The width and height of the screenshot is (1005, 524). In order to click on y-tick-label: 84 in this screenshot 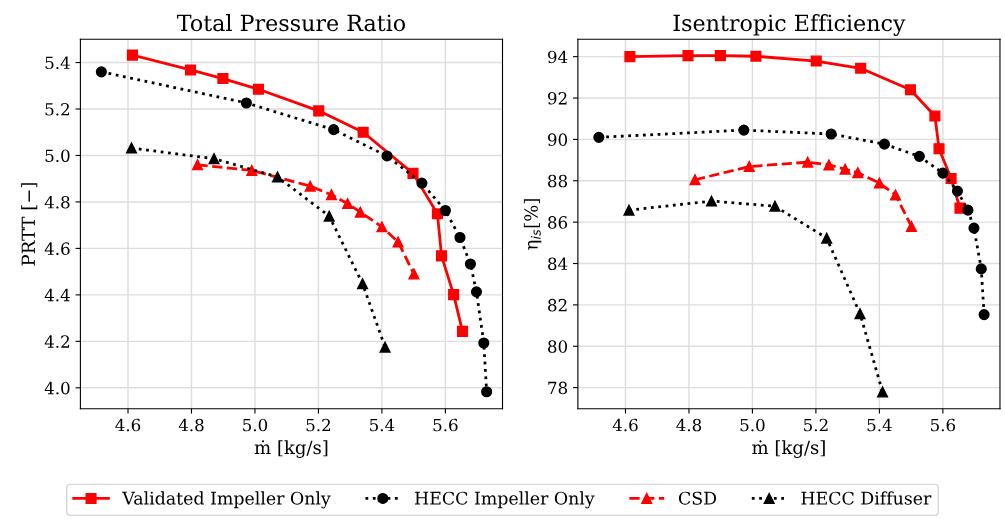, I will do `click(558, 264)`.